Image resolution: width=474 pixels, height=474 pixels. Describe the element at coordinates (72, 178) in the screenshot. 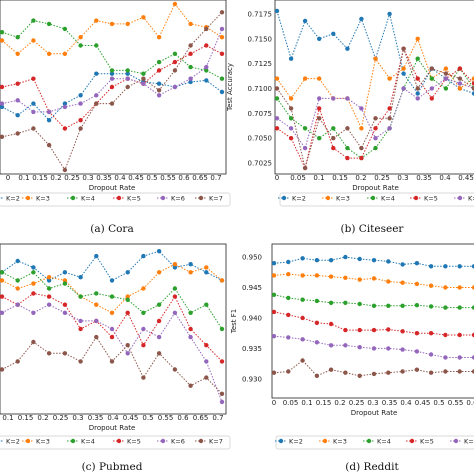

I see `x-tick-label: 0.25` at that location.